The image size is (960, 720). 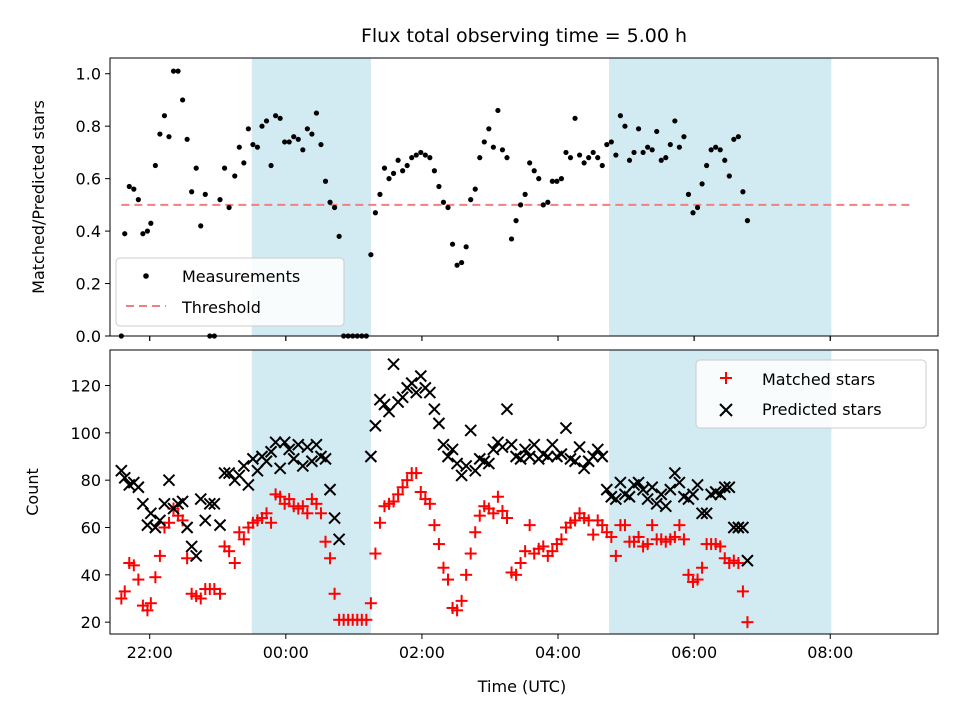 I want to click on top-legend: Measurements Threshold, so click(x=230, y=292).